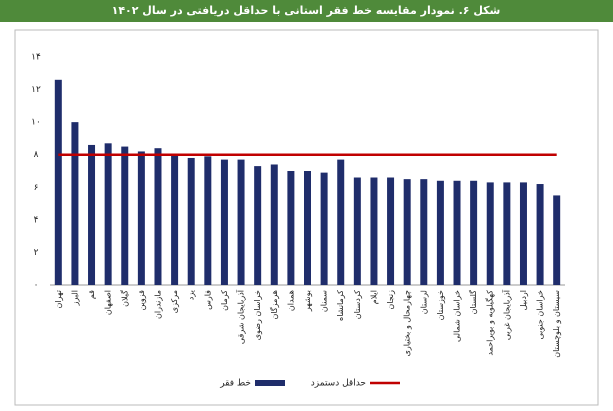 The image size is (613, 411). I want to click on x-tick-label: بوشهر, so click(307, 301).